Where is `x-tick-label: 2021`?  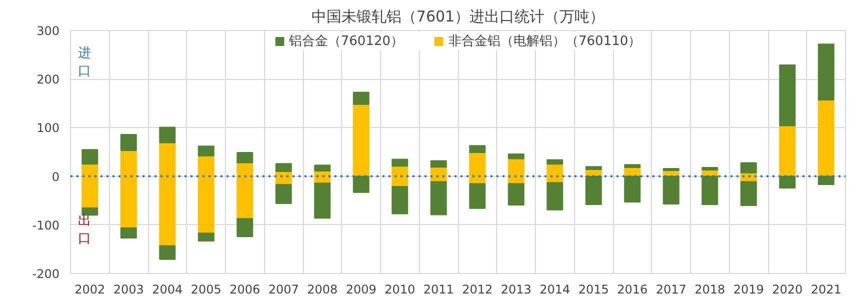
x-tick-label: 2021 is located at coordinates (826, 289).